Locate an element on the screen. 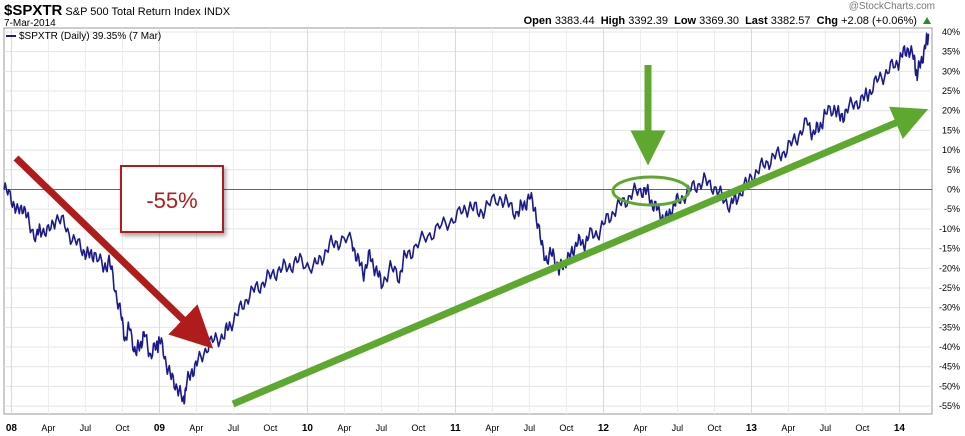  y-tick-label: -10% is located at coordinates (949, 229).